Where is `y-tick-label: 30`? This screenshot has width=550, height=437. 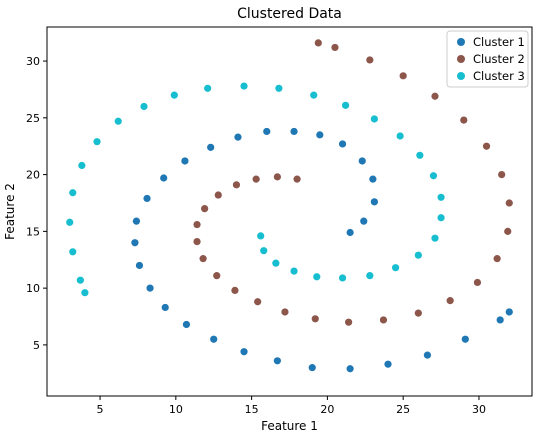
y-tick-label: 30 is located at coordinates (33, 61).